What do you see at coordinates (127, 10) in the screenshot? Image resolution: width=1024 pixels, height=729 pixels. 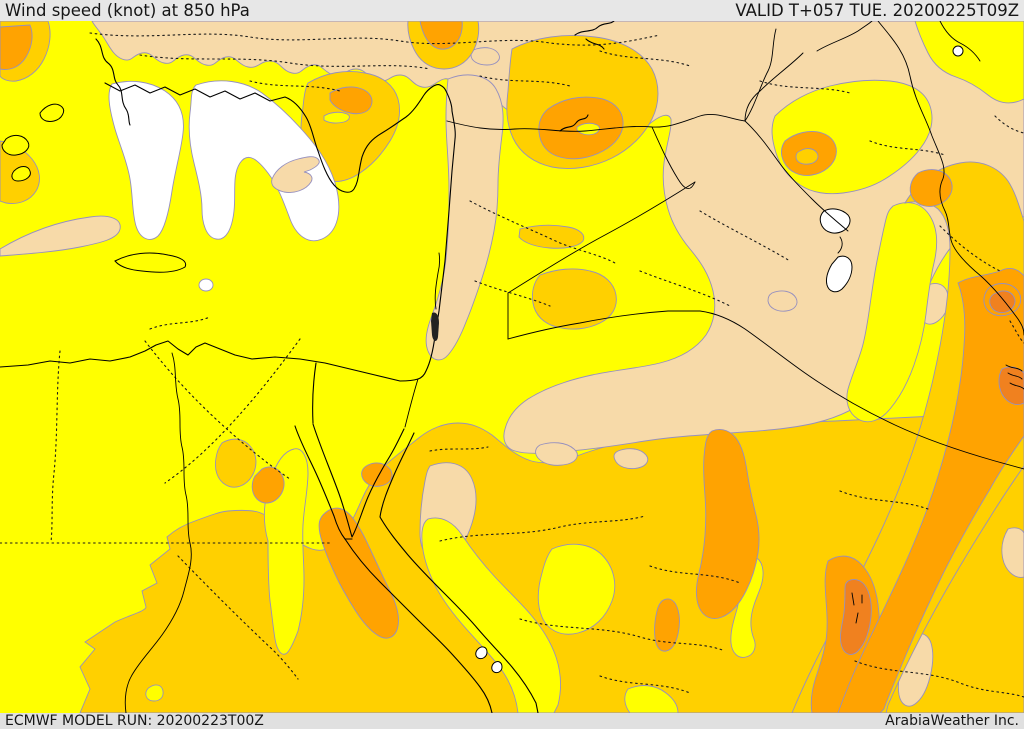 I see `page-title: Wind speed (knot) at 850 hPa` at bounding box center [127, 10].